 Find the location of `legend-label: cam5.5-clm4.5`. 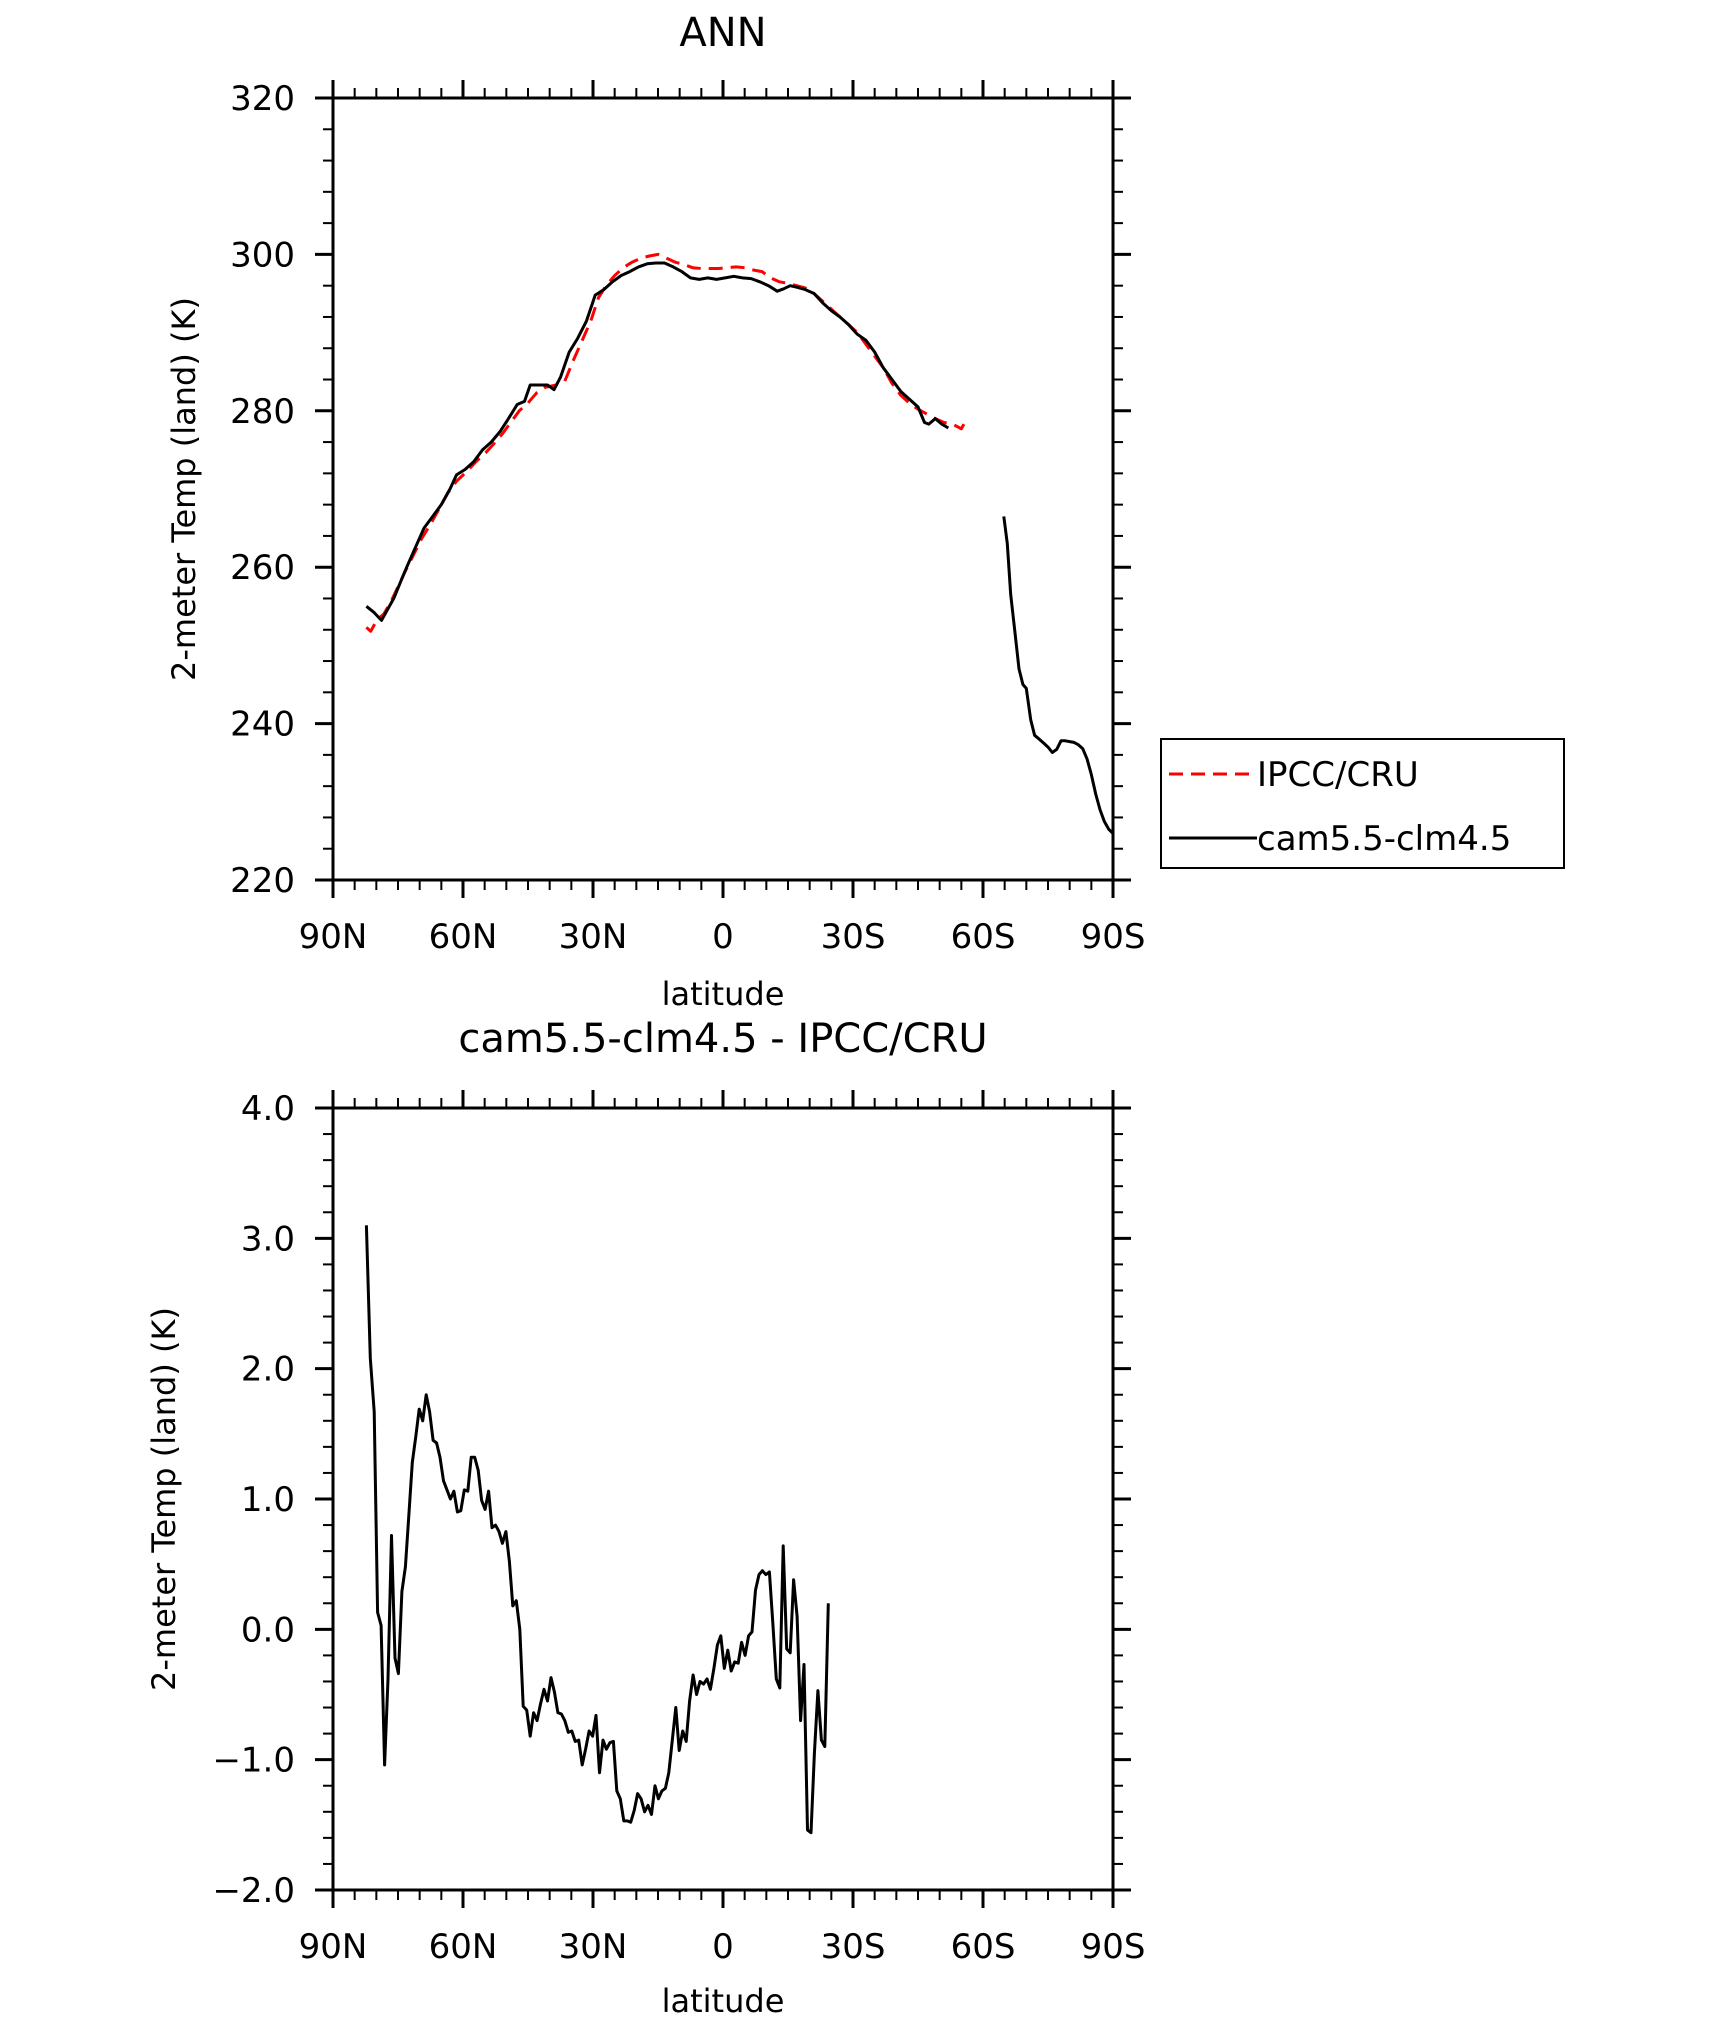

legend-label: cam5.5-clm4.5 is located at coordinates (1384, 839).